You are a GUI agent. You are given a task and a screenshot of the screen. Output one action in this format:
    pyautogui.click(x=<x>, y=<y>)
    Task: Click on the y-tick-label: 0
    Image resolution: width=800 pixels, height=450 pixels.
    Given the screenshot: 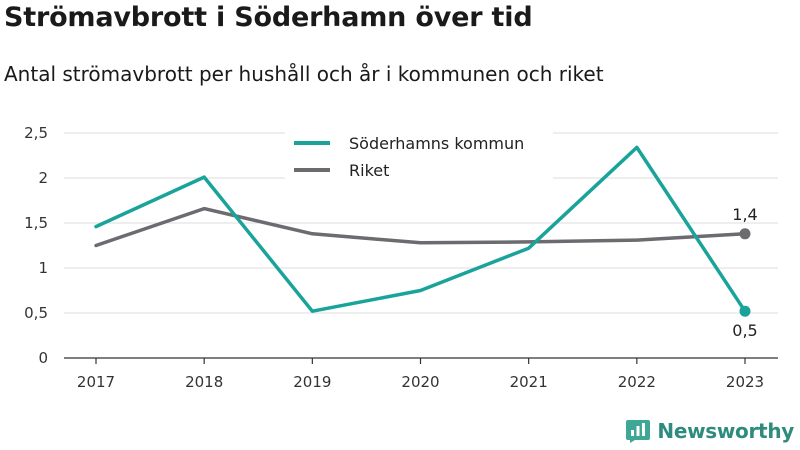 What is the action you would take?
    pyautogui.click(x=43, y=358)
    